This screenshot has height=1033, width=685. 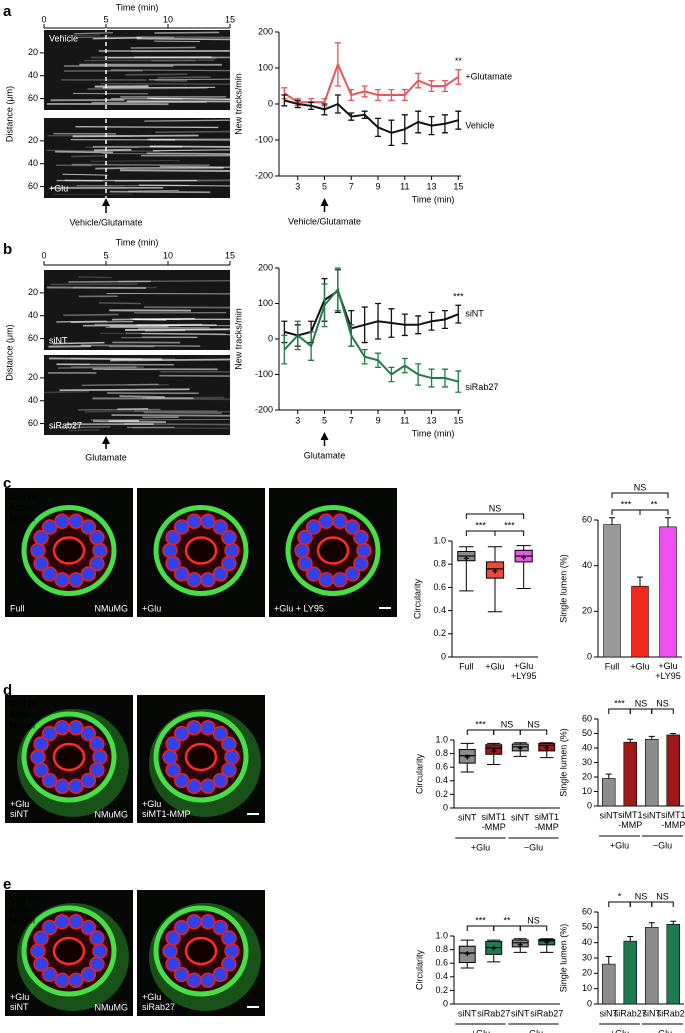 I want to click on significance-label: ***, so click(x=619, y=703).